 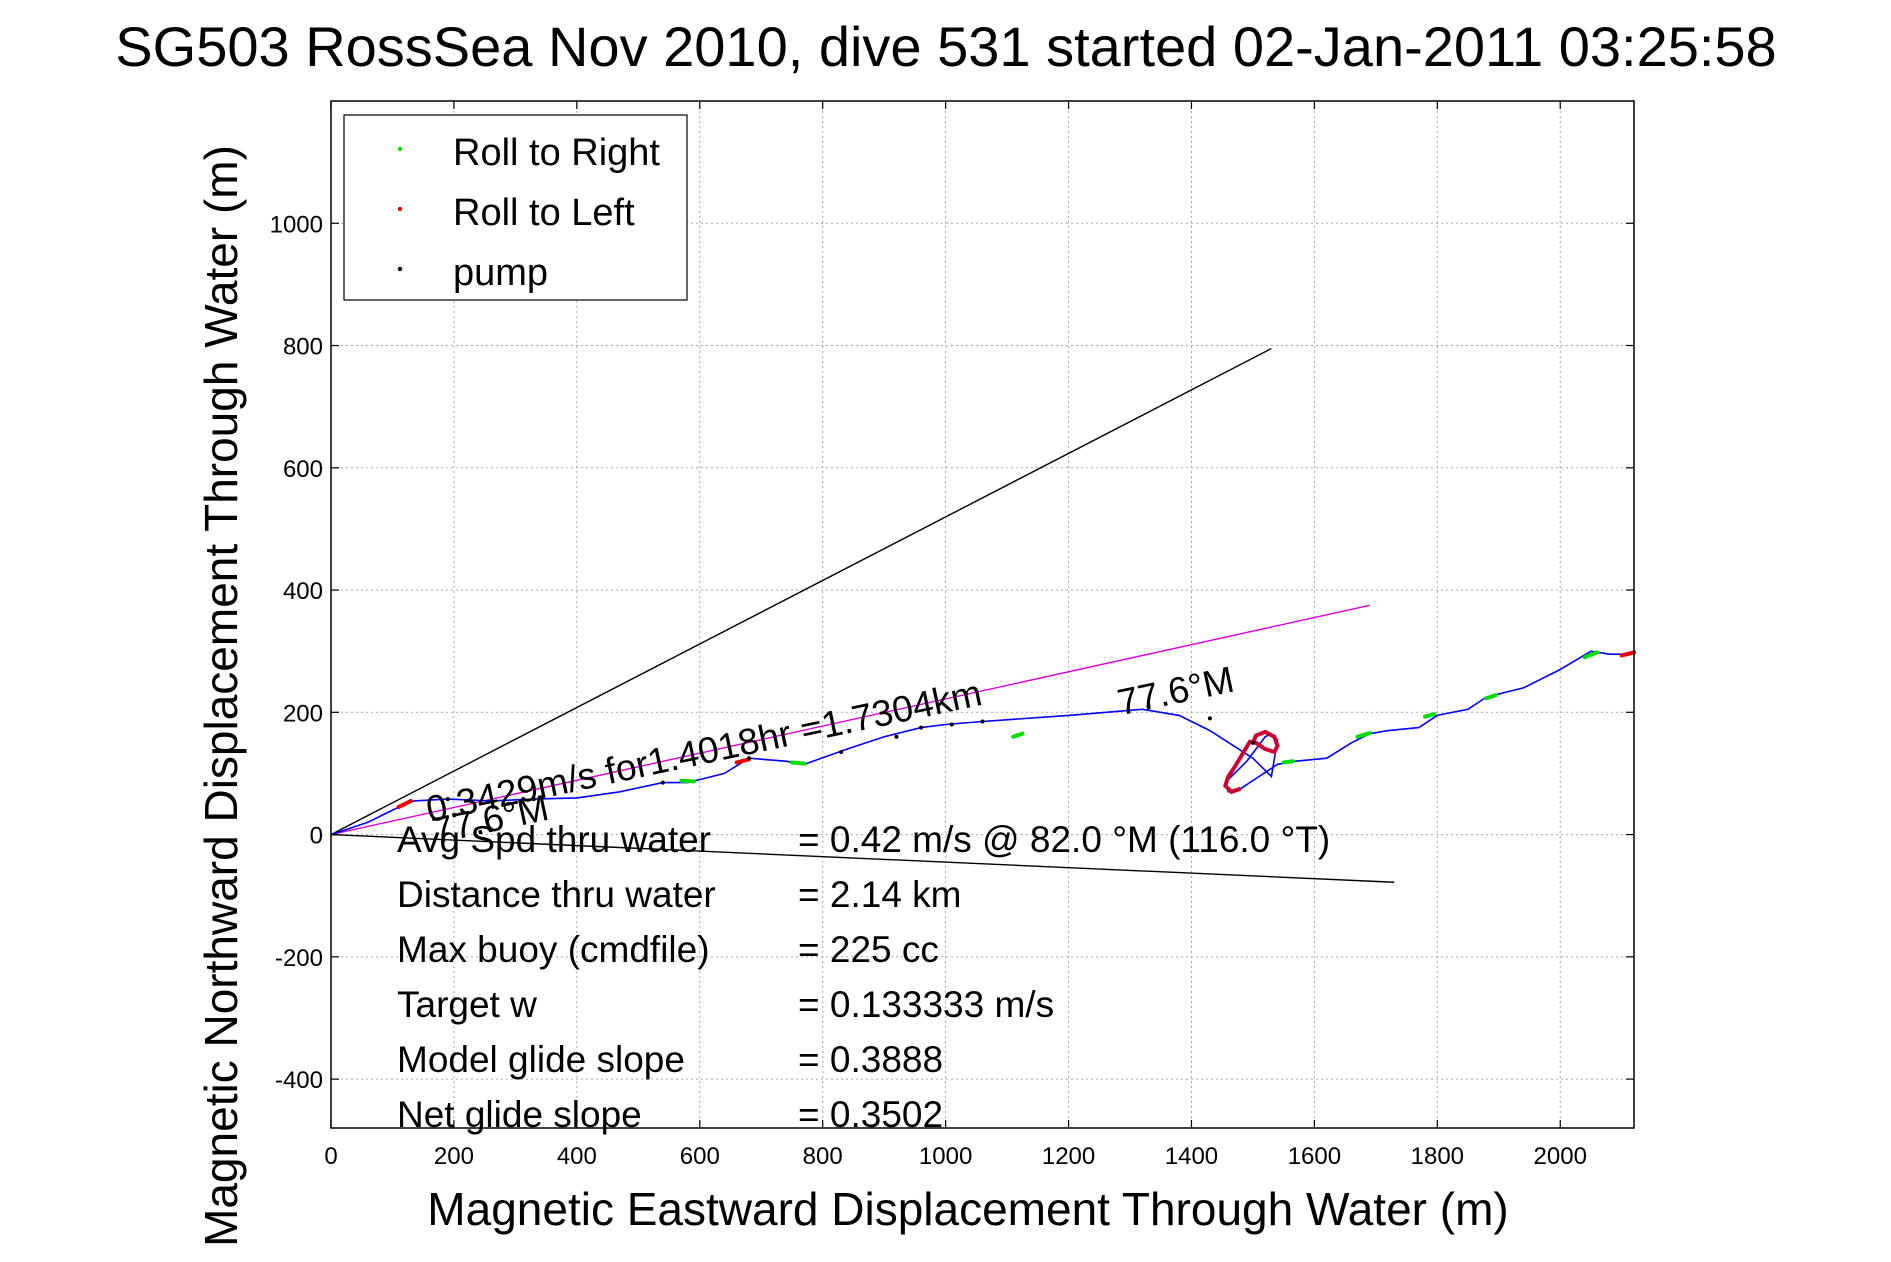 I want to click on series-line-track, so click(x=982, y=743).